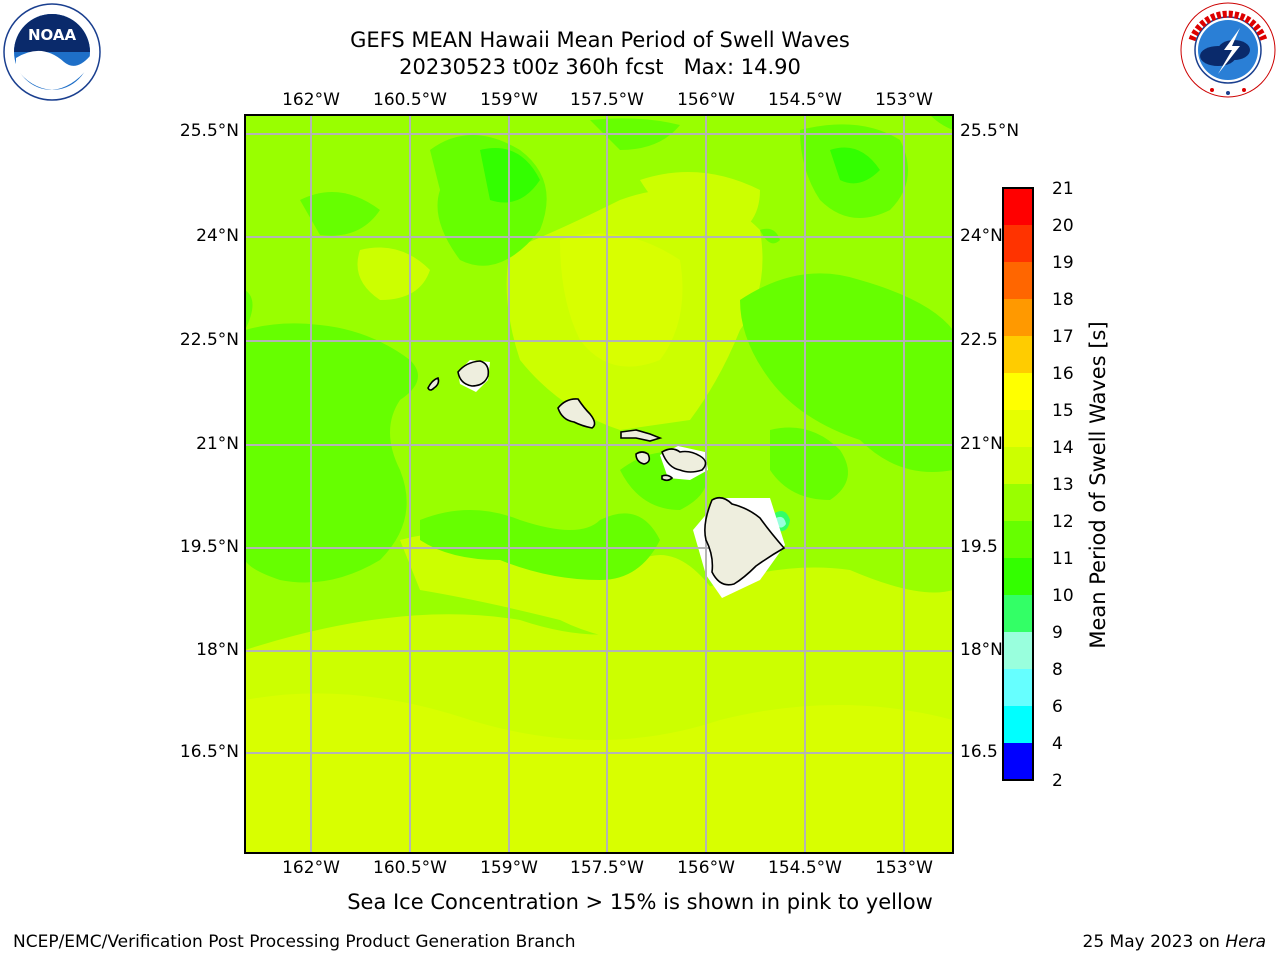  What do you see at coordinates (509, 100) in the screenshot?
I see `lon-label-top: 159°W` at bounding box center [509, 100].